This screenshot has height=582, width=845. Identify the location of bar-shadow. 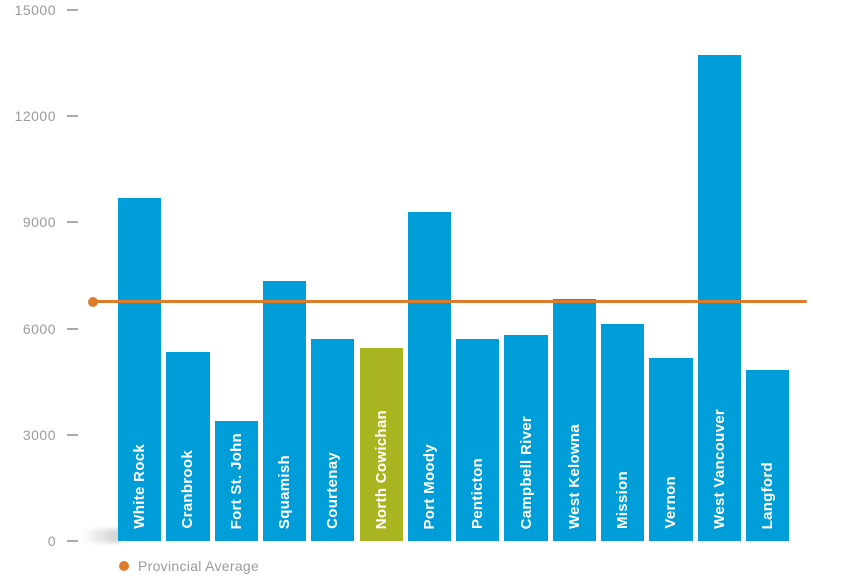
(98, 536).